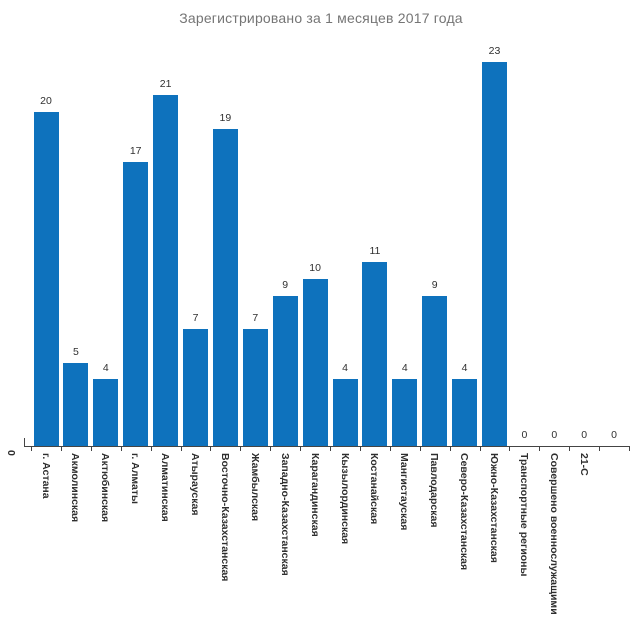 The width and height of the screenshot is (642, 631). What do you see at coordinates (225, 118) in the screenshot?
I see `bar-value-label: 19` at bounding box center [225, 118].